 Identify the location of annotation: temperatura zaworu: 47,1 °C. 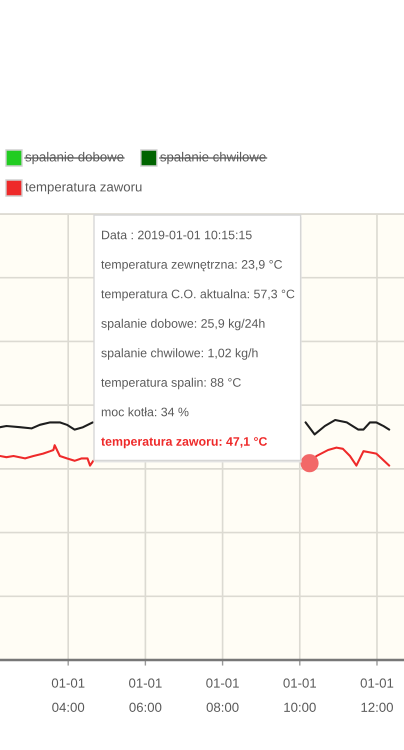
(184, 442).